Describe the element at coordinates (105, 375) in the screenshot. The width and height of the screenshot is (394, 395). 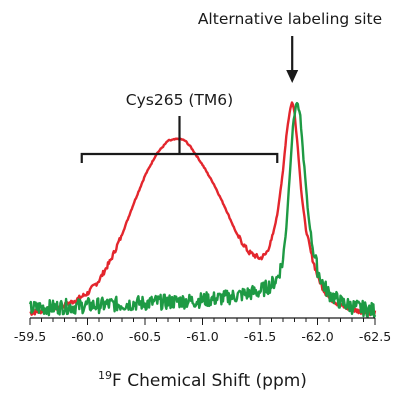
I see `x-axis-label-superscript: 19` at that location.